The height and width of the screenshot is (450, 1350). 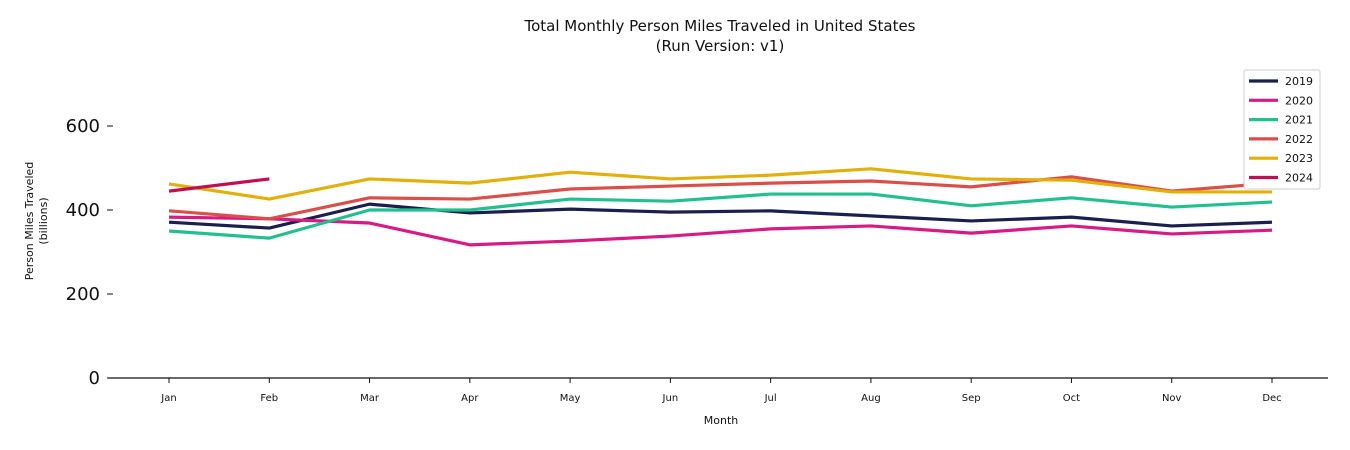 What do you see at coordinates (1299, 178) in the screenshot?
I see `legend-label: 2024` at bounding box center [1299, 178].